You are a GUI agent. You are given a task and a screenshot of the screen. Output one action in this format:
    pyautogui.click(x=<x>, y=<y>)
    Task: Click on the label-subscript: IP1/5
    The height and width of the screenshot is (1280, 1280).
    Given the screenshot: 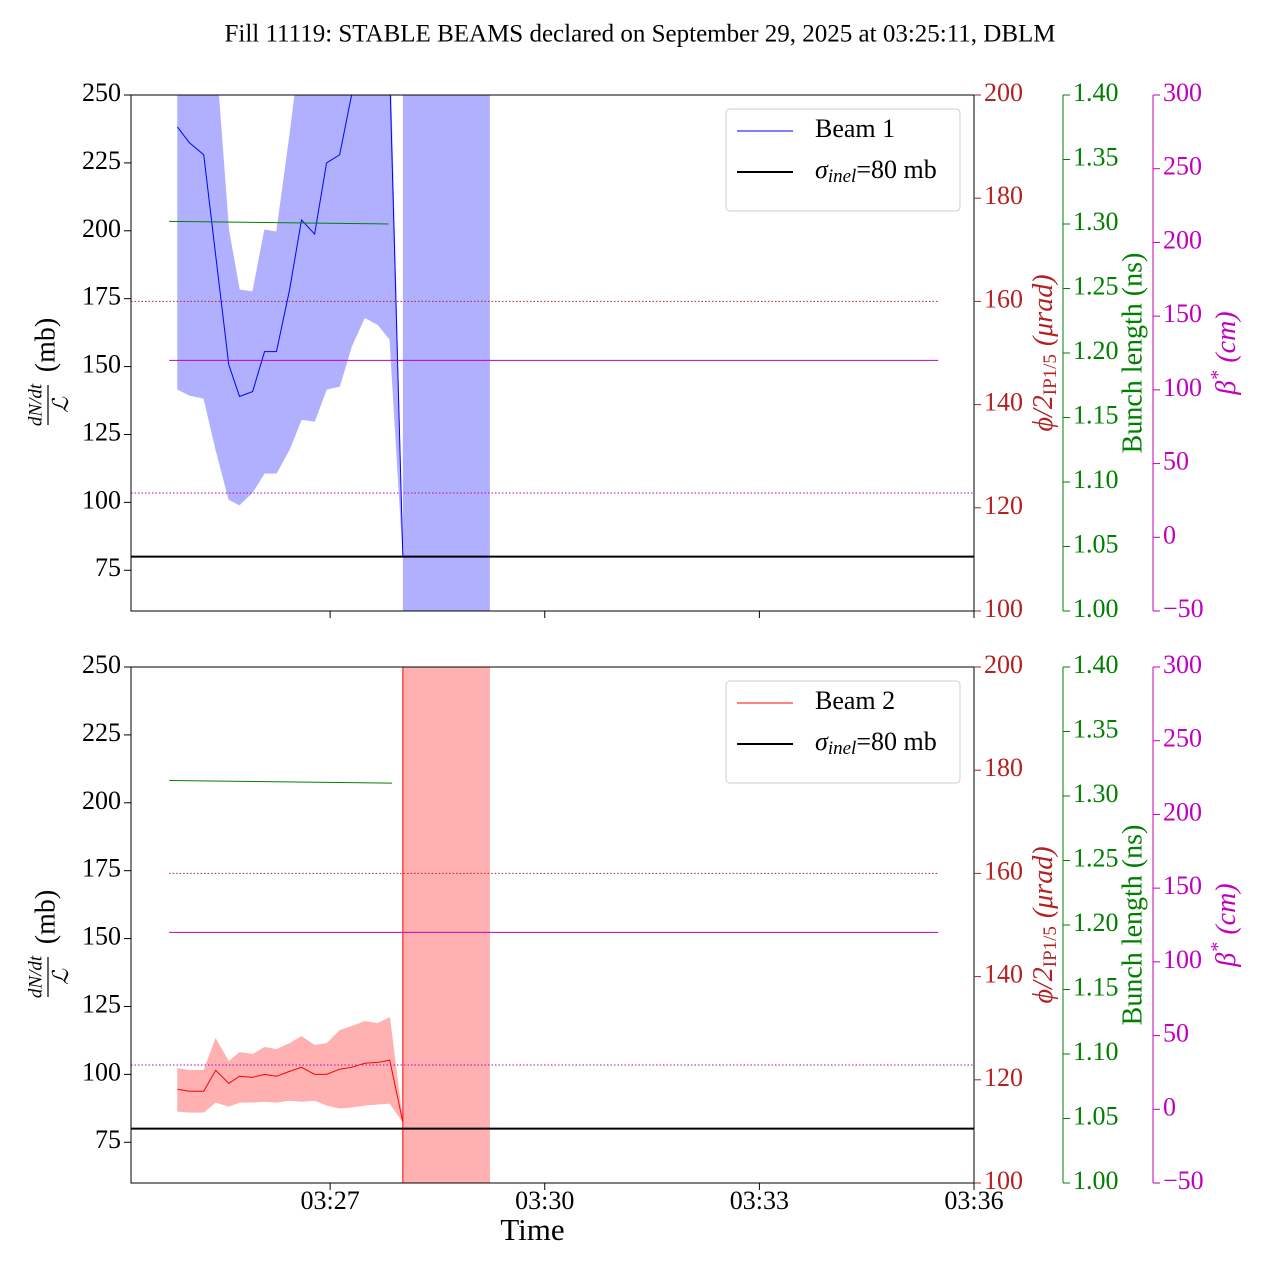 What is the action you would take?
    pyautogui.click(x=1050, y=946)
    